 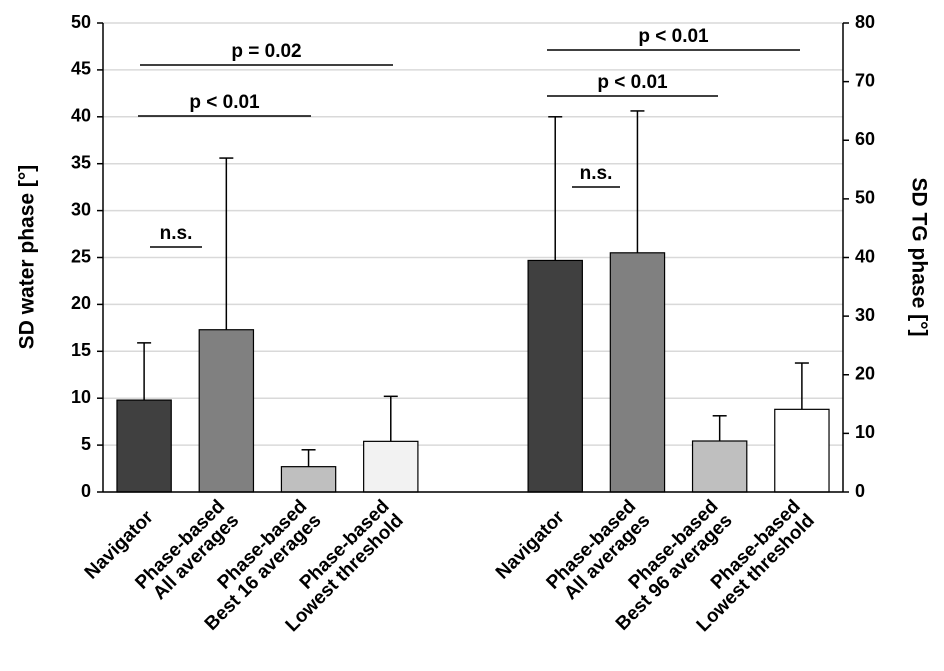 I want to click on y-tick-label: 40, so click(x=81, y=116).